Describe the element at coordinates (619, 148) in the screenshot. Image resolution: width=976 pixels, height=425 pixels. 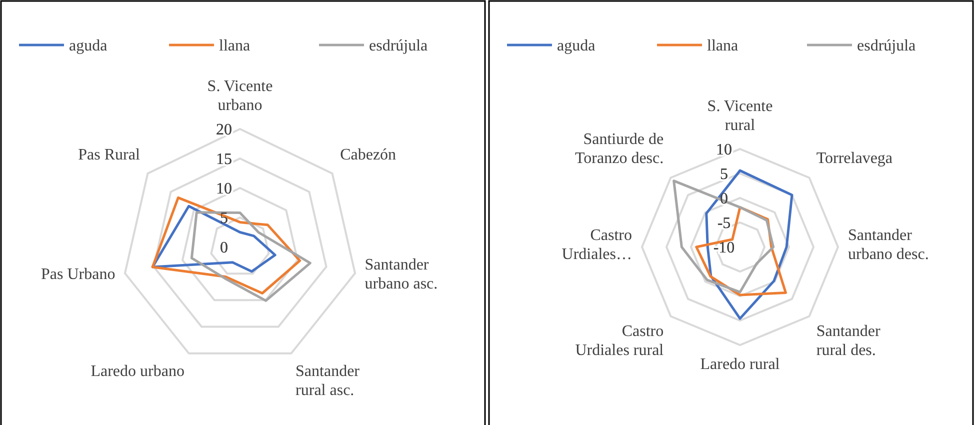
I see `spoke-label: Santiurde de Toranzo desc.` at that location.